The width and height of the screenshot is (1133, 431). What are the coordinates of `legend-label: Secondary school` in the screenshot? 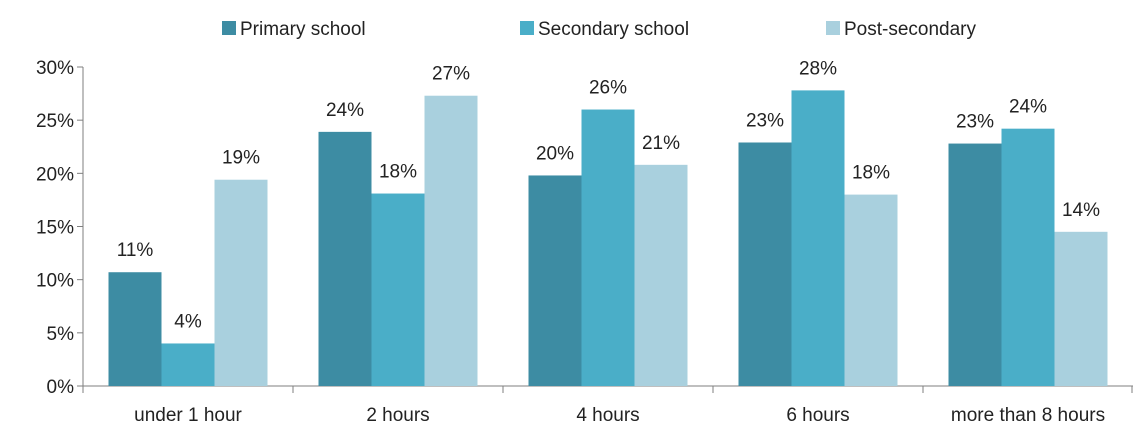 It's located at (613, 29).